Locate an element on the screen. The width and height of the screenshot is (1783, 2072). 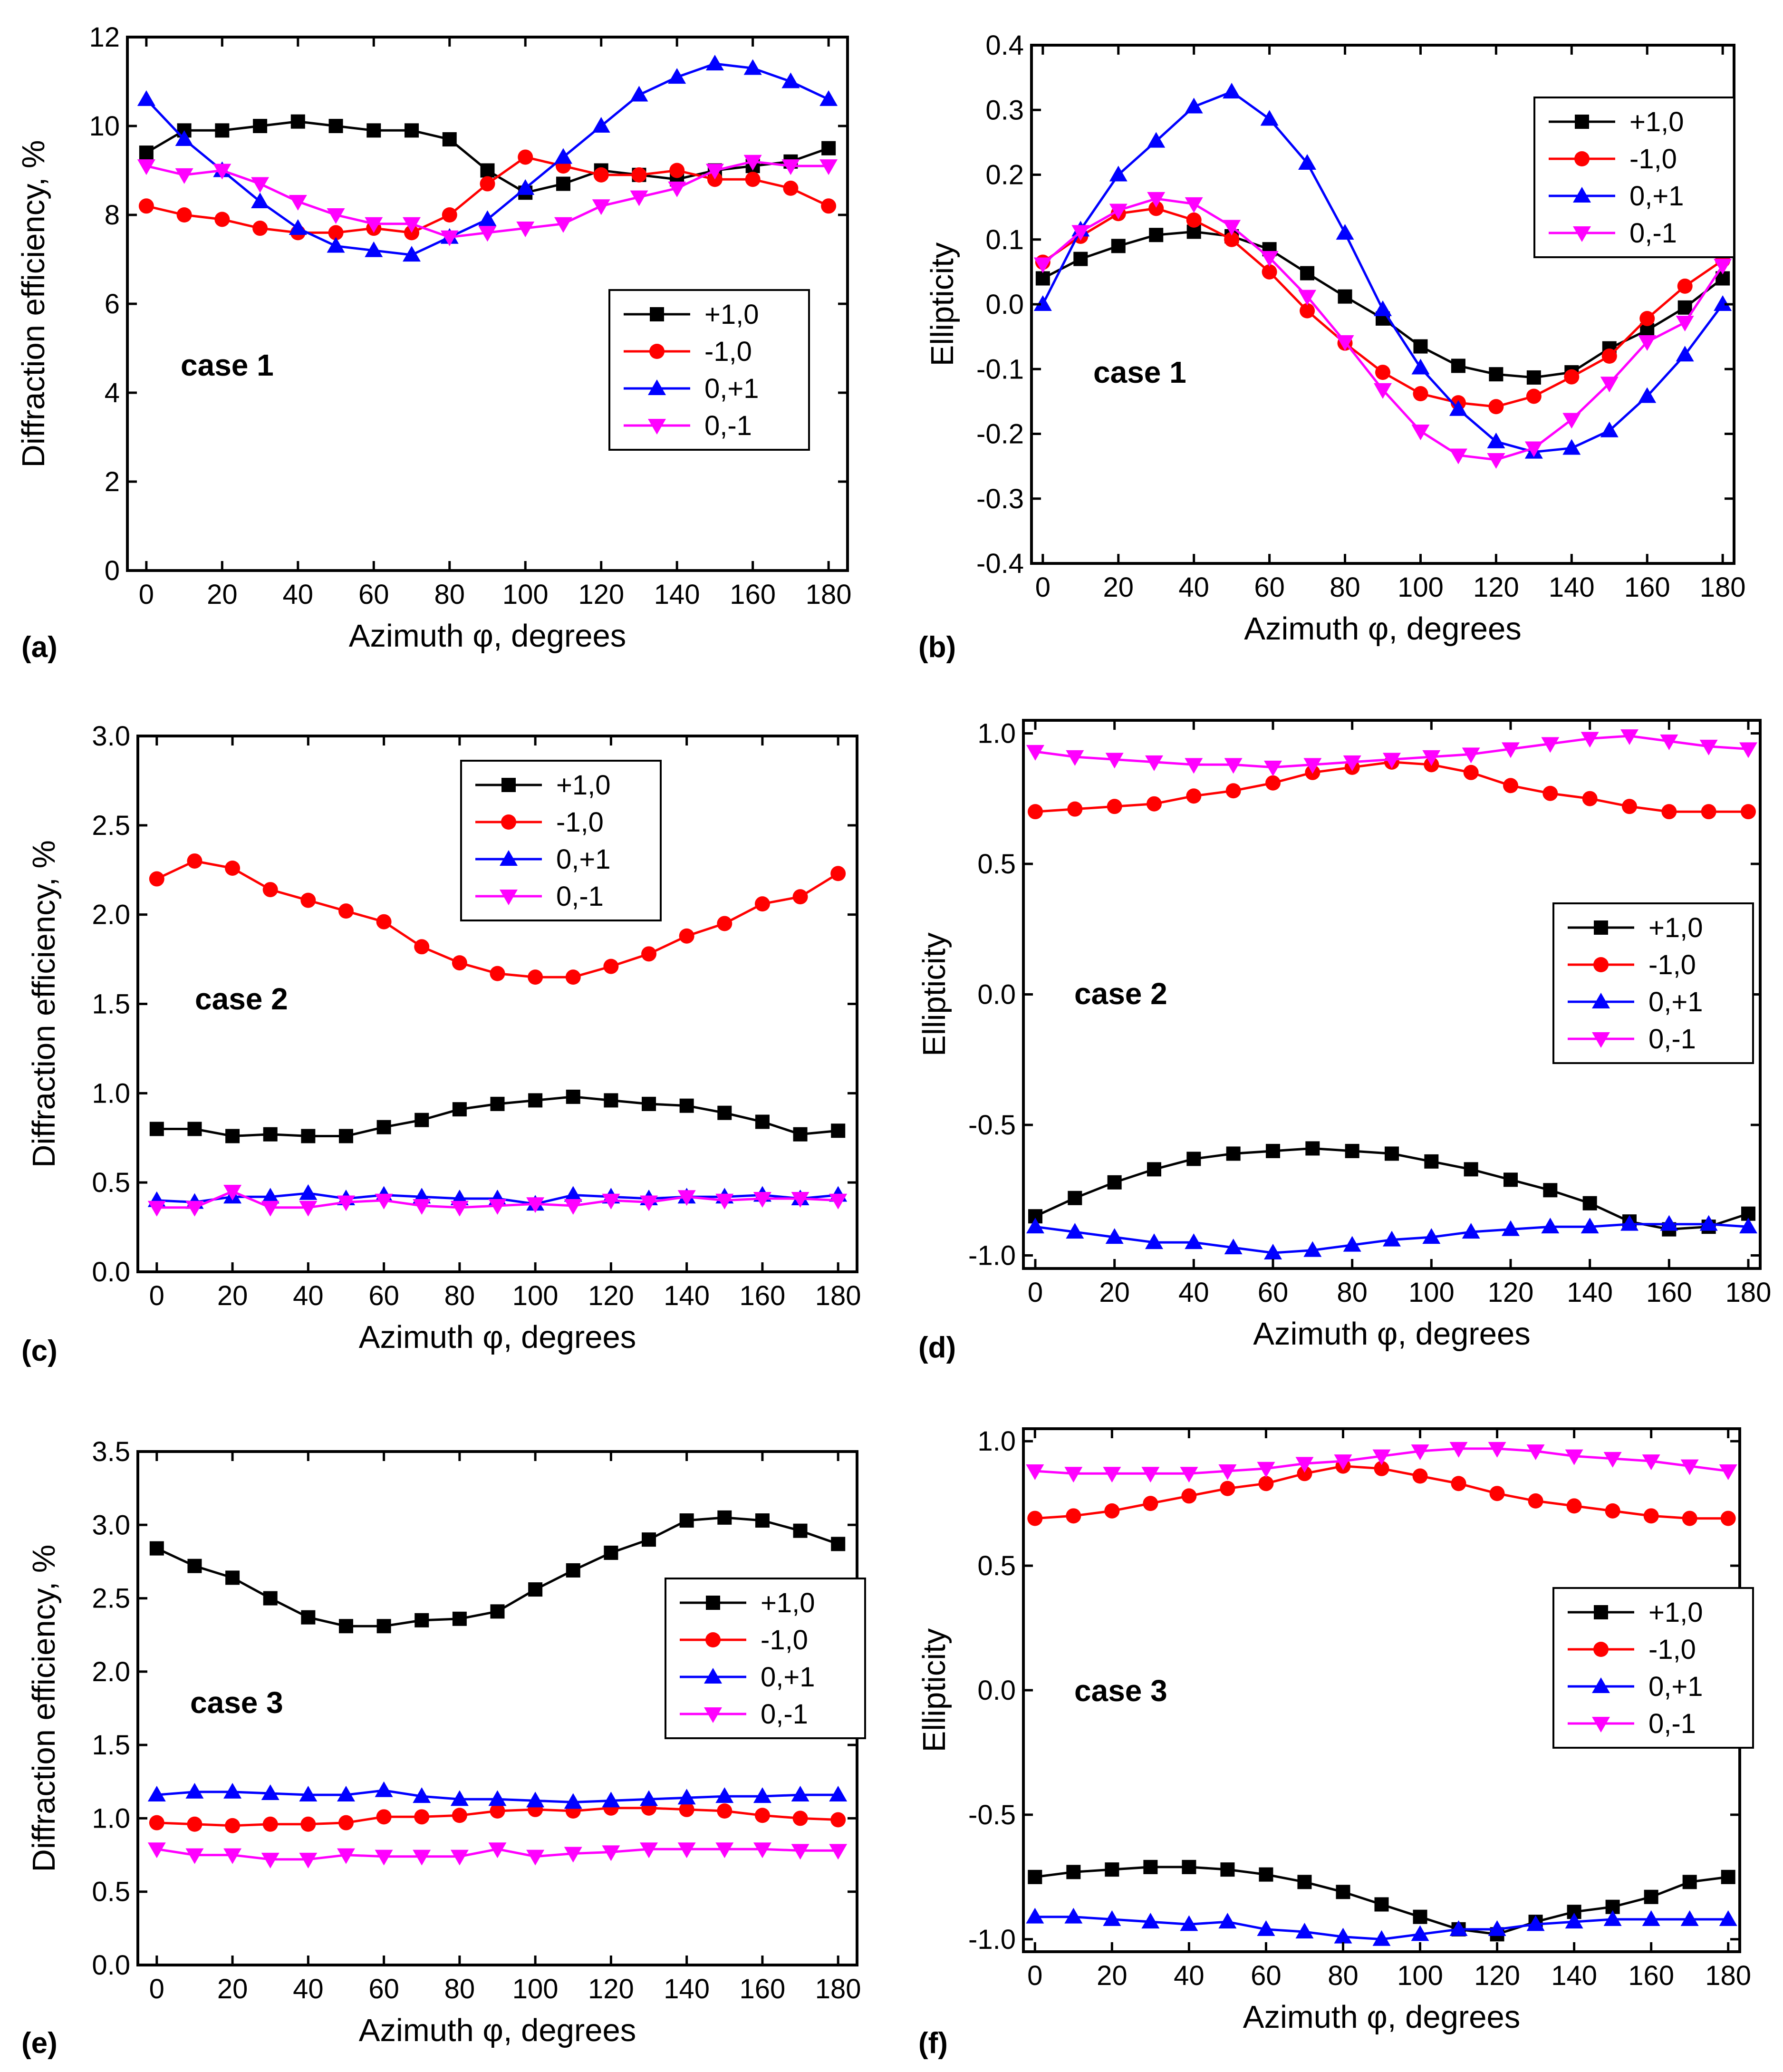
y-tick-label-d-2: 0.0 is located at coordinates (997, 994).